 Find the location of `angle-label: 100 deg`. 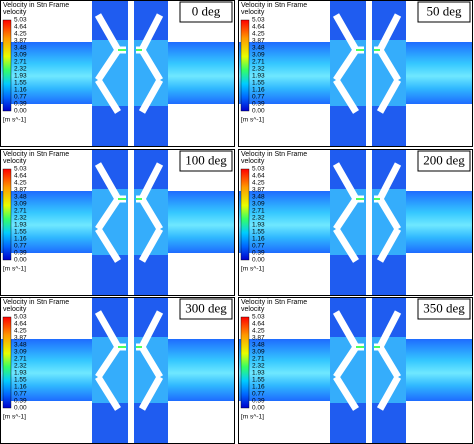

angle-label: 100 deg is located at coordinates (206, 159).